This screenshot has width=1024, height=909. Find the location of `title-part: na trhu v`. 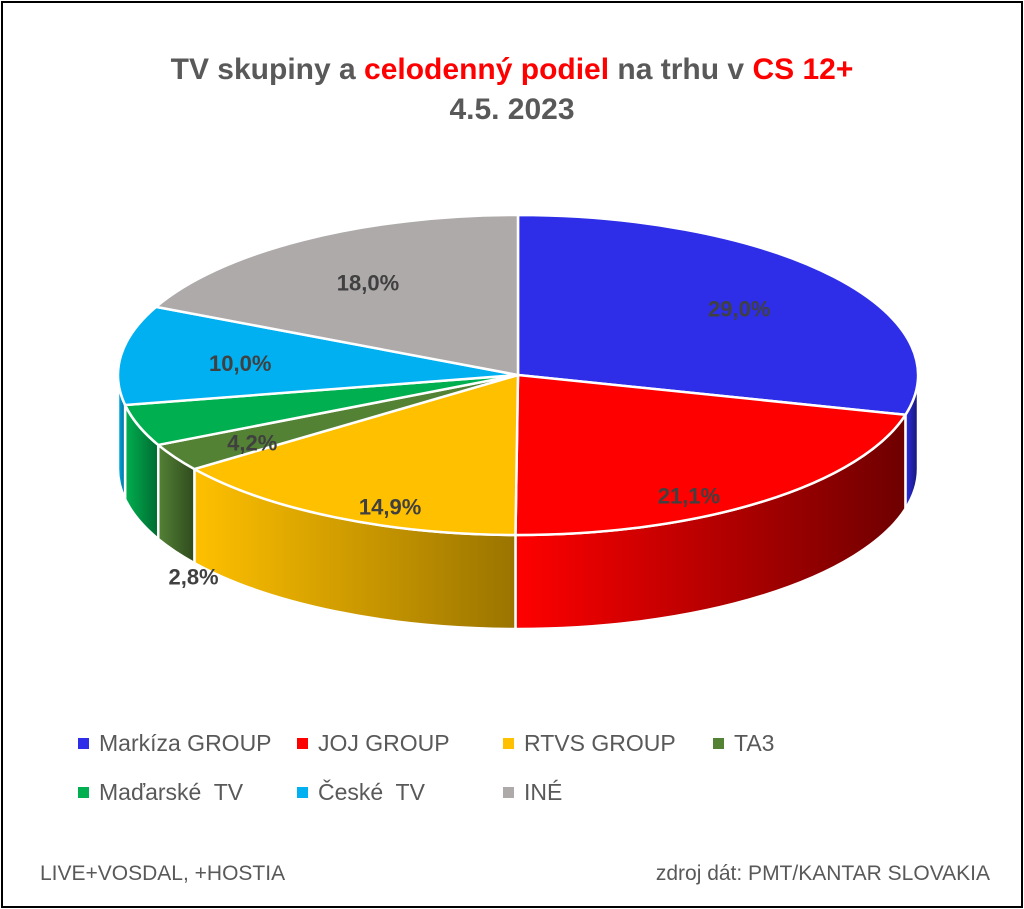

title-part: na trhu v is located at coordinates (681, 69).